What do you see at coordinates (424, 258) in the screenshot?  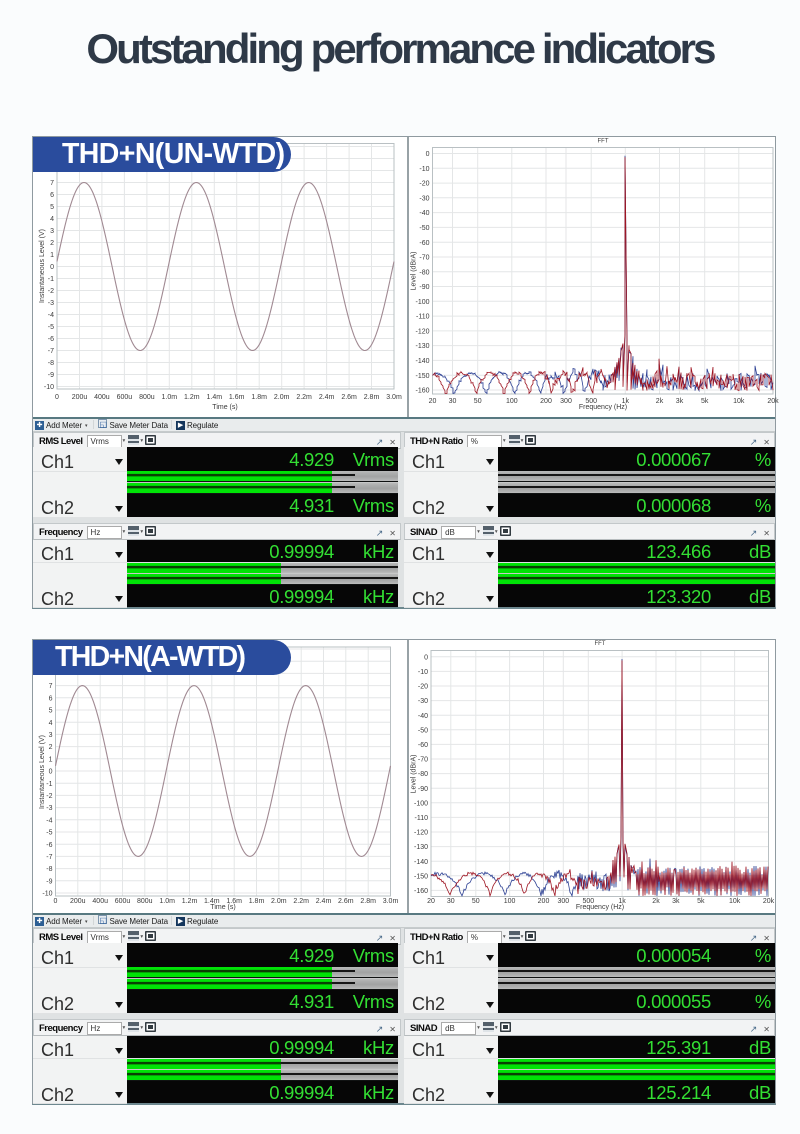 I see `svg-text: -70` at bounding box center [424, 258].